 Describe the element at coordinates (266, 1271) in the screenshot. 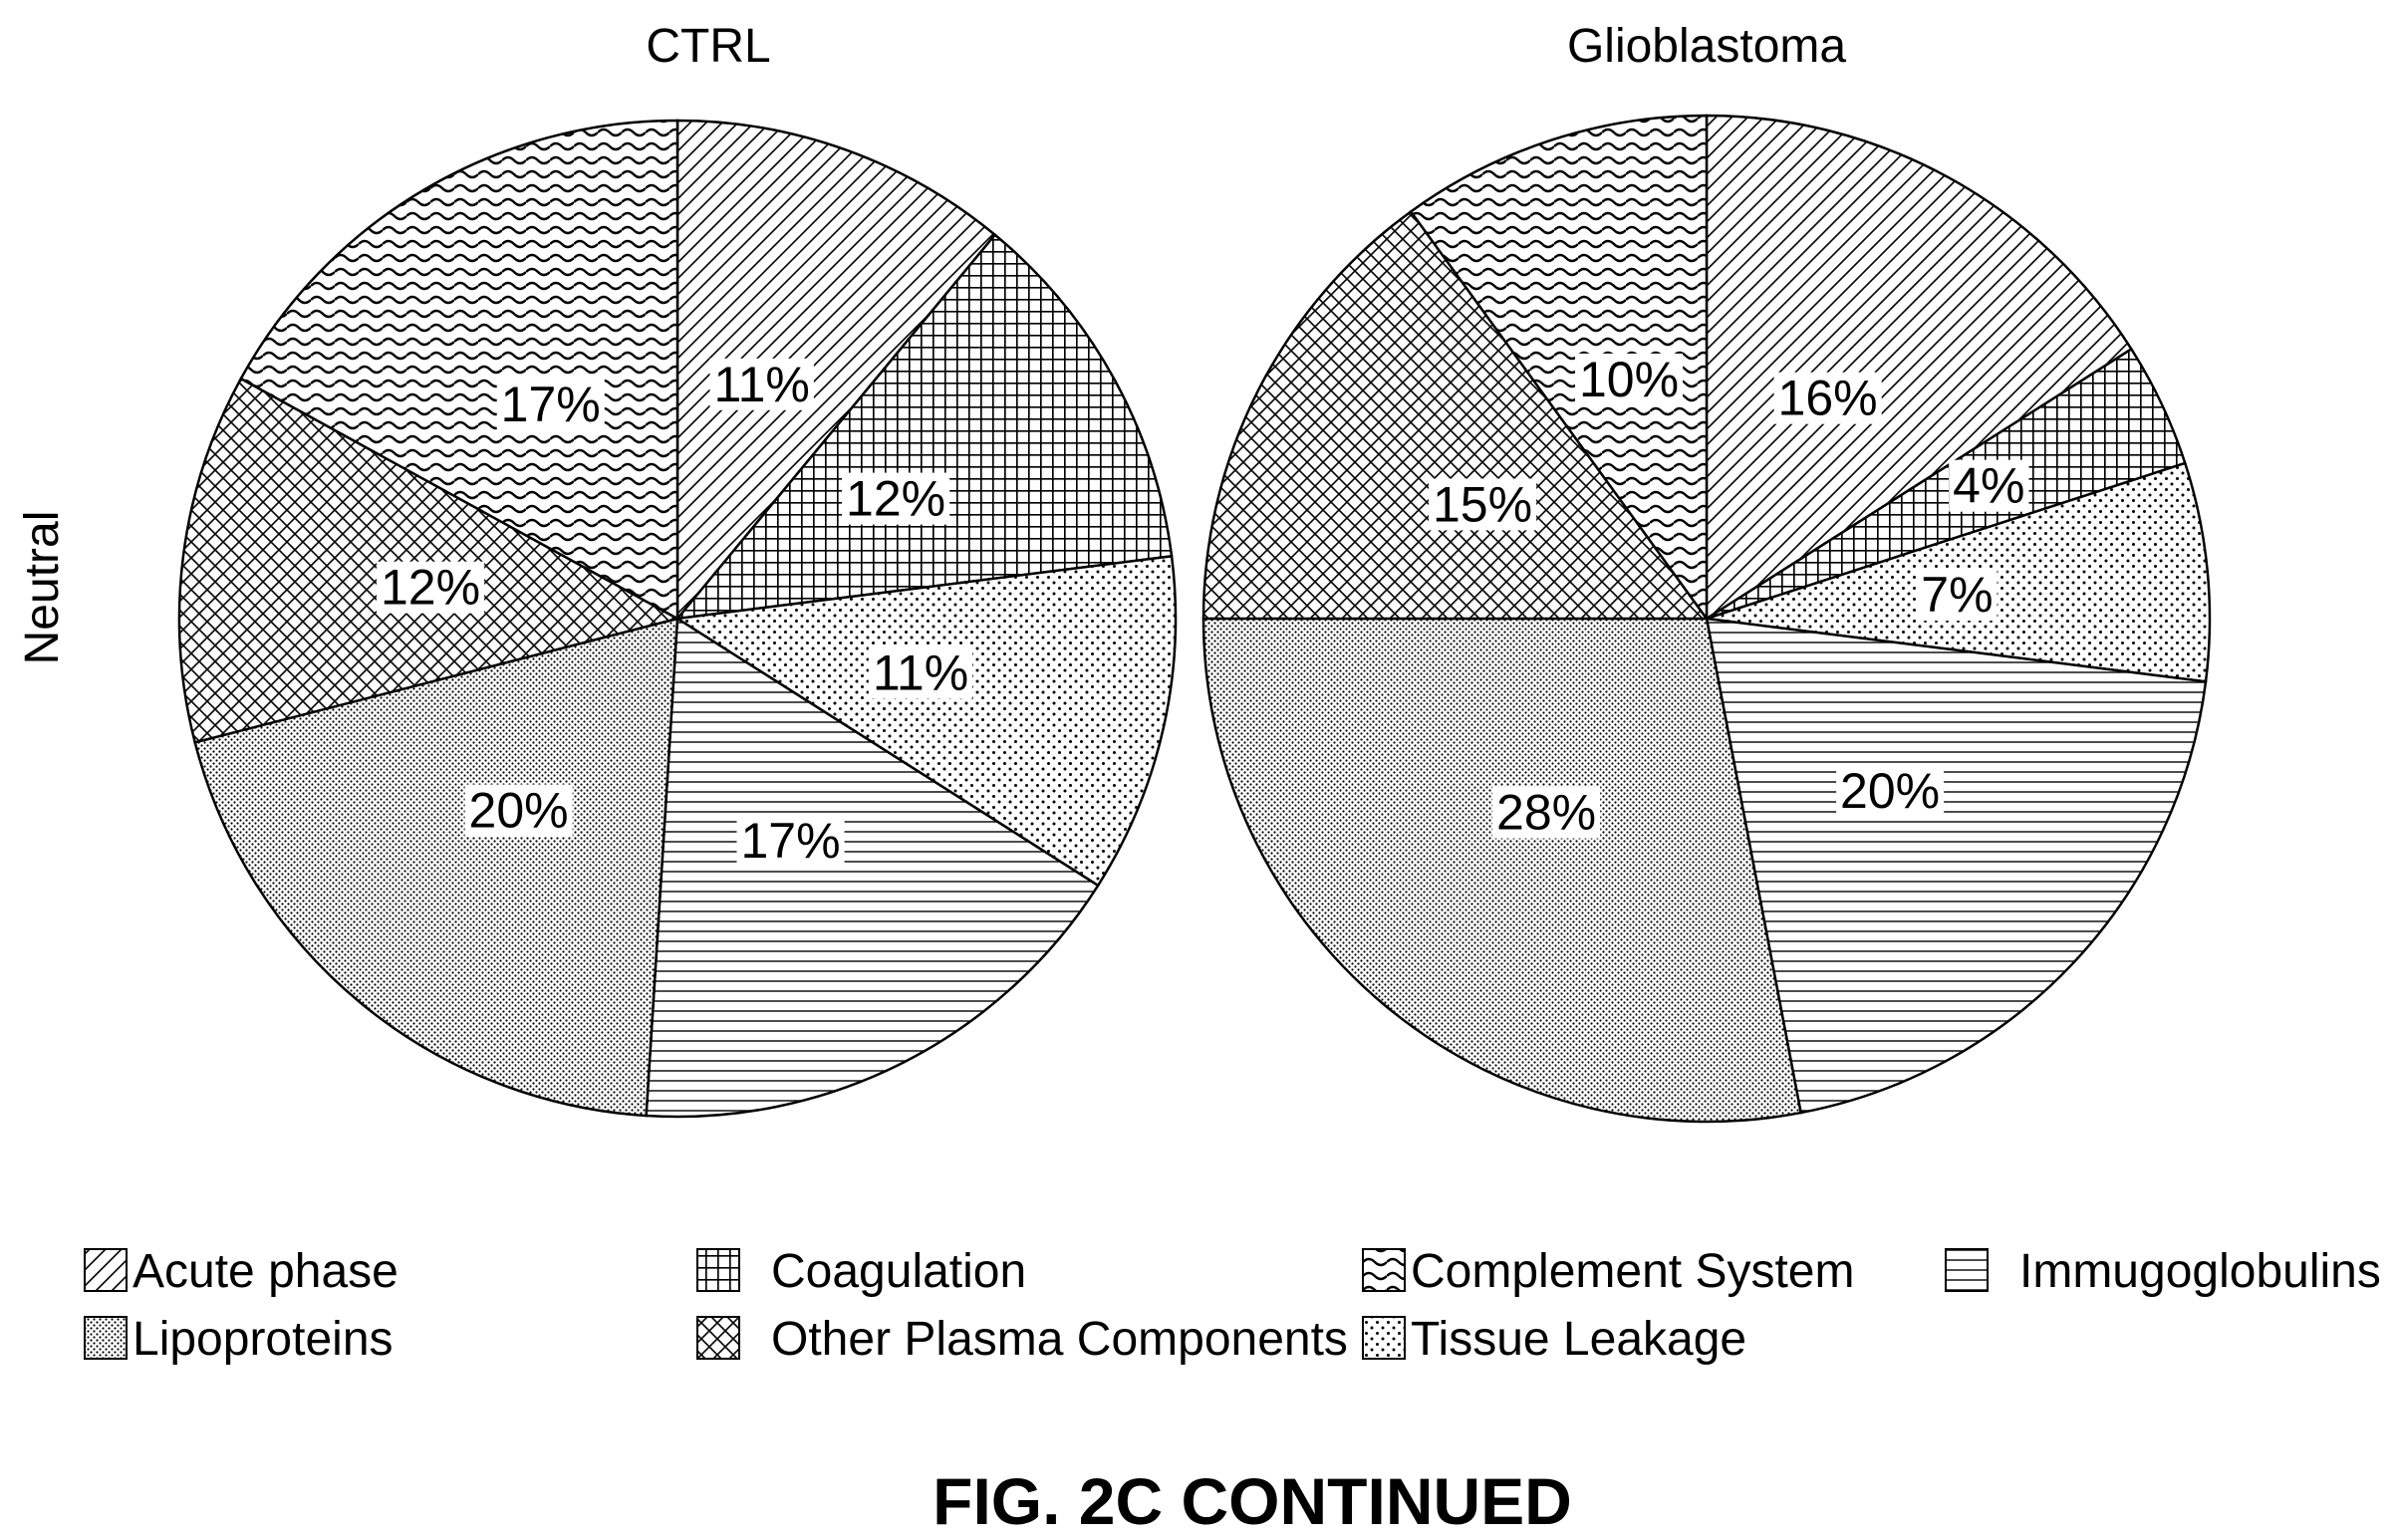

I see `legend-label-acute-phase: Acute phase` at that location.